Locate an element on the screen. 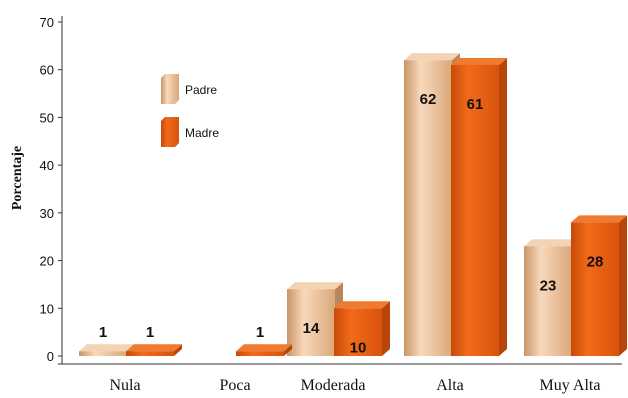 The width and height of the screenshot is (628, 398). y-tick-label: 50 is located at coordinates (47, 117).